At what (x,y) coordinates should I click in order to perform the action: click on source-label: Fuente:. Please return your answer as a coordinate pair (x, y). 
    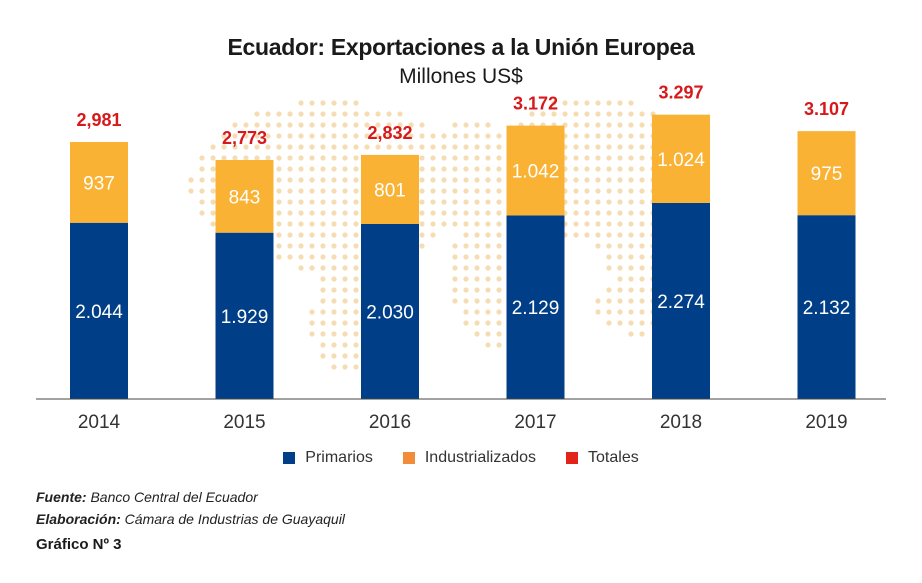
    Looking at the image, I should click on (61, 497).